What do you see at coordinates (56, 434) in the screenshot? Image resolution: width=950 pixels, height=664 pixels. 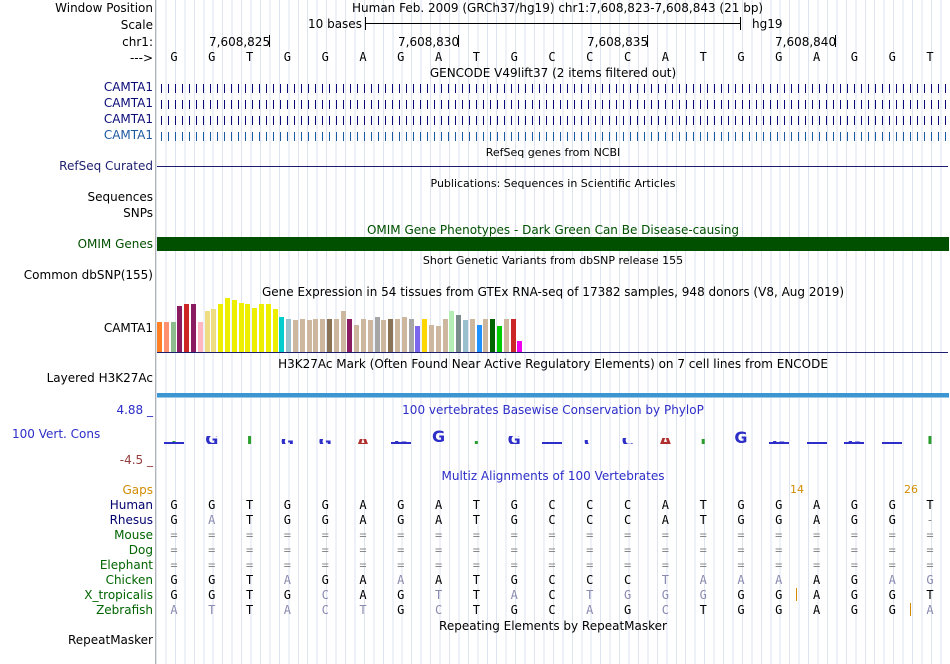 I see `cons-label: 100 Vert. Cons` at bounding box center [56, 434].